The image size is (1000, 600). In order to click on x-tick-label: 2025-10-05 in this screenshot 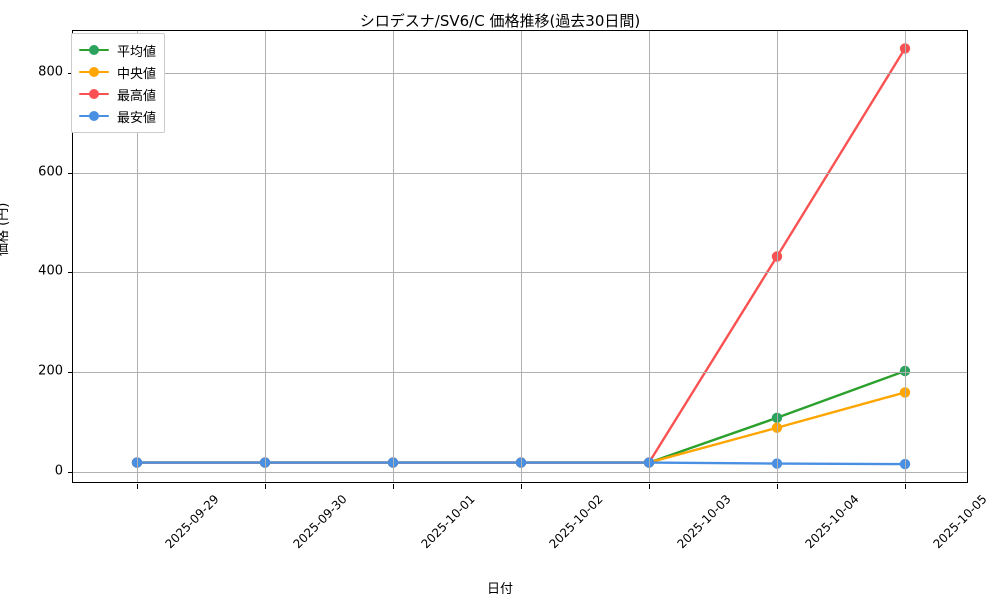, I will do `click(960, 522)`.